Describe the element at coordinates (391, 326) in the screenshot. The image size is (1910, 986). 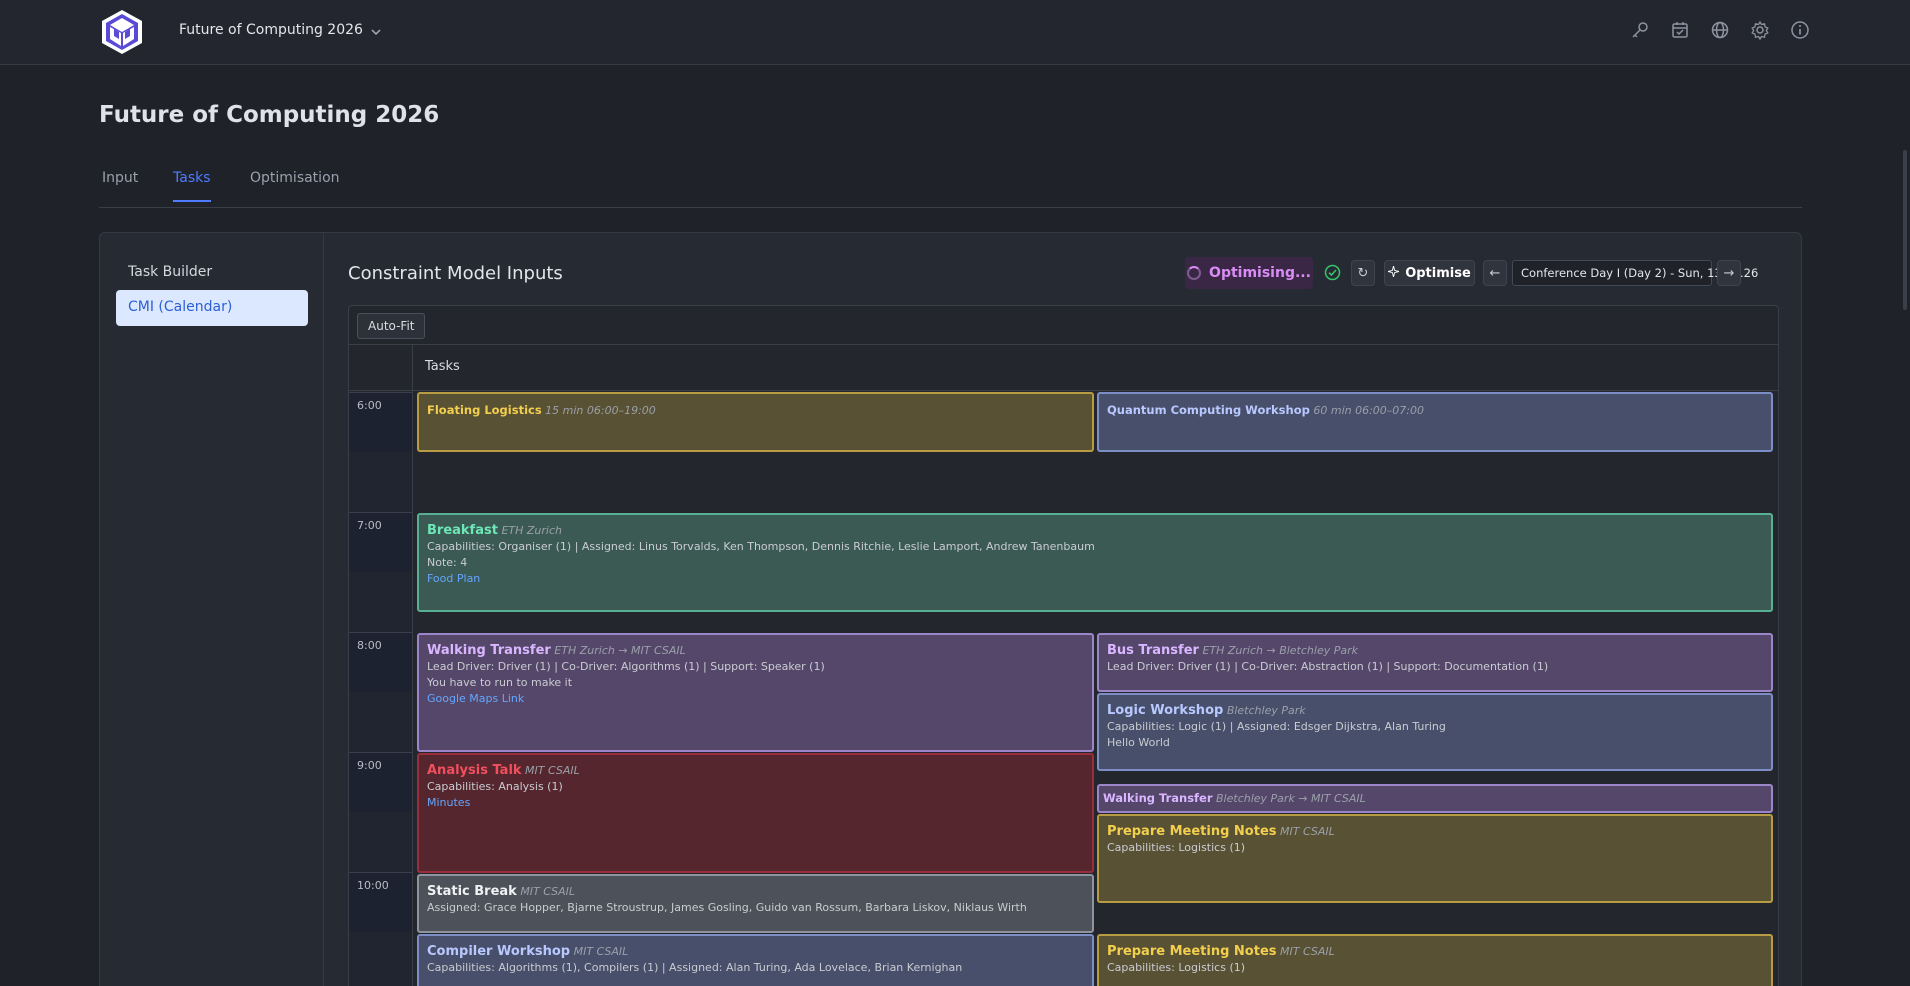
I see `auto-fit-button: Auto-Fit` at that location.